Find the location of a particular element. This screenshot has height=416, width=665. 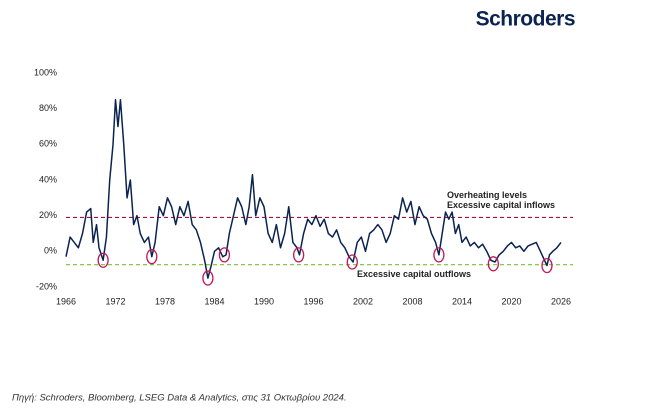

x-tick-label: 2002 is located at coordinates (363, 301).